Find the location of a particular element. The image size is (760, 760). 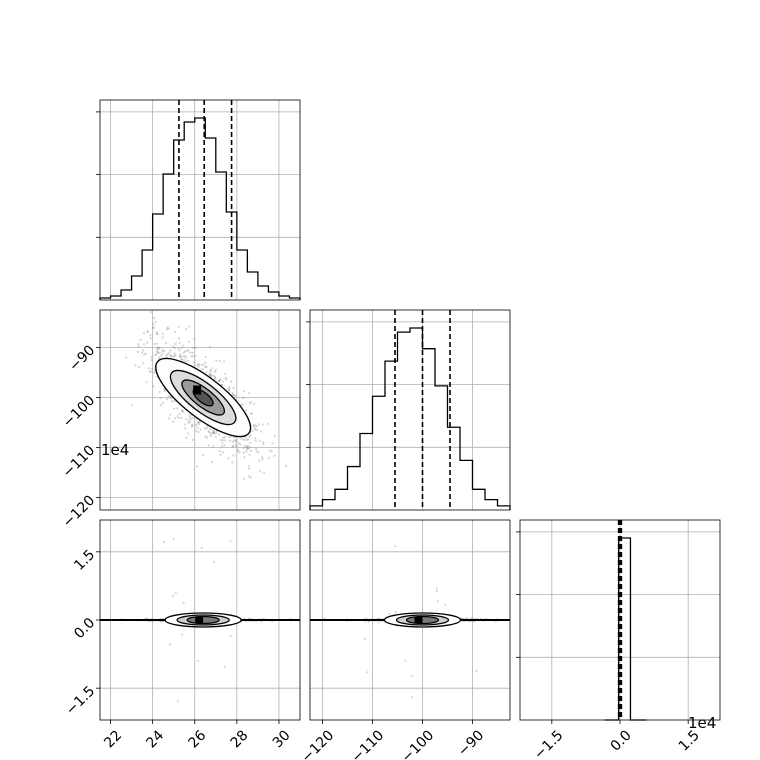

x-tick-label: 22 is located at coordinates (113, 739).